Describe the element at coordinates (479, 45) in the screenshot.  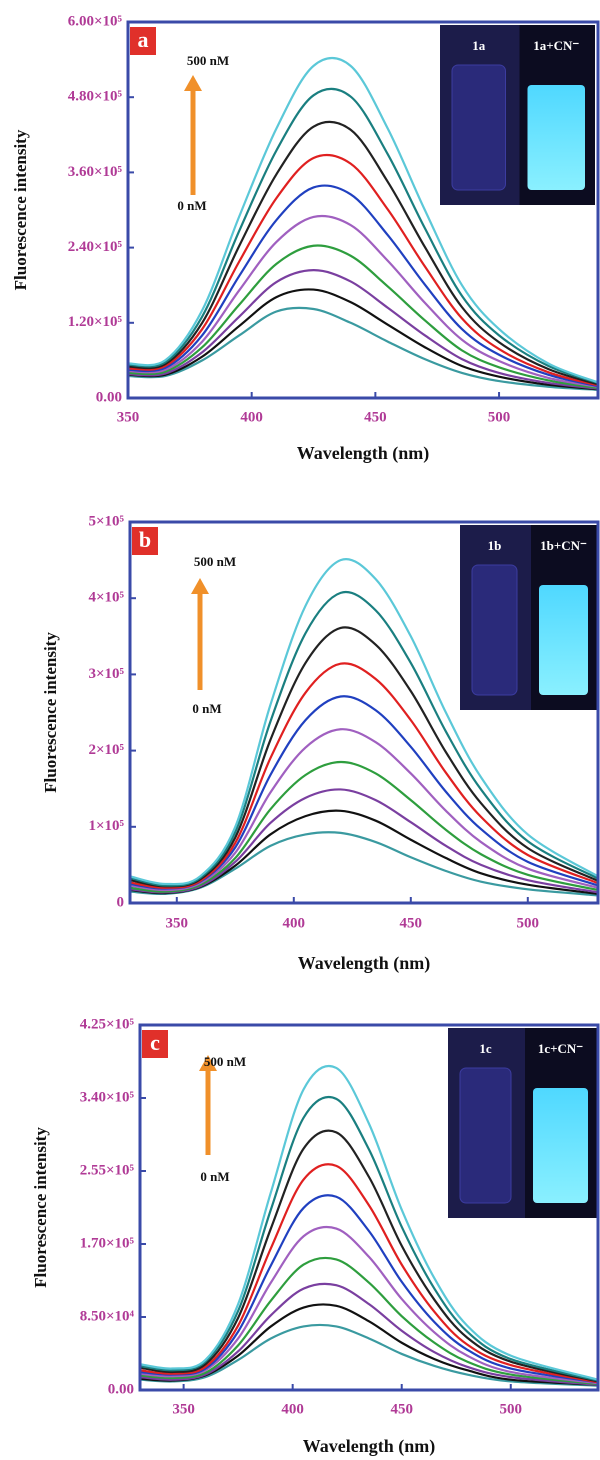
I see `inset-label: 1a` at that location.